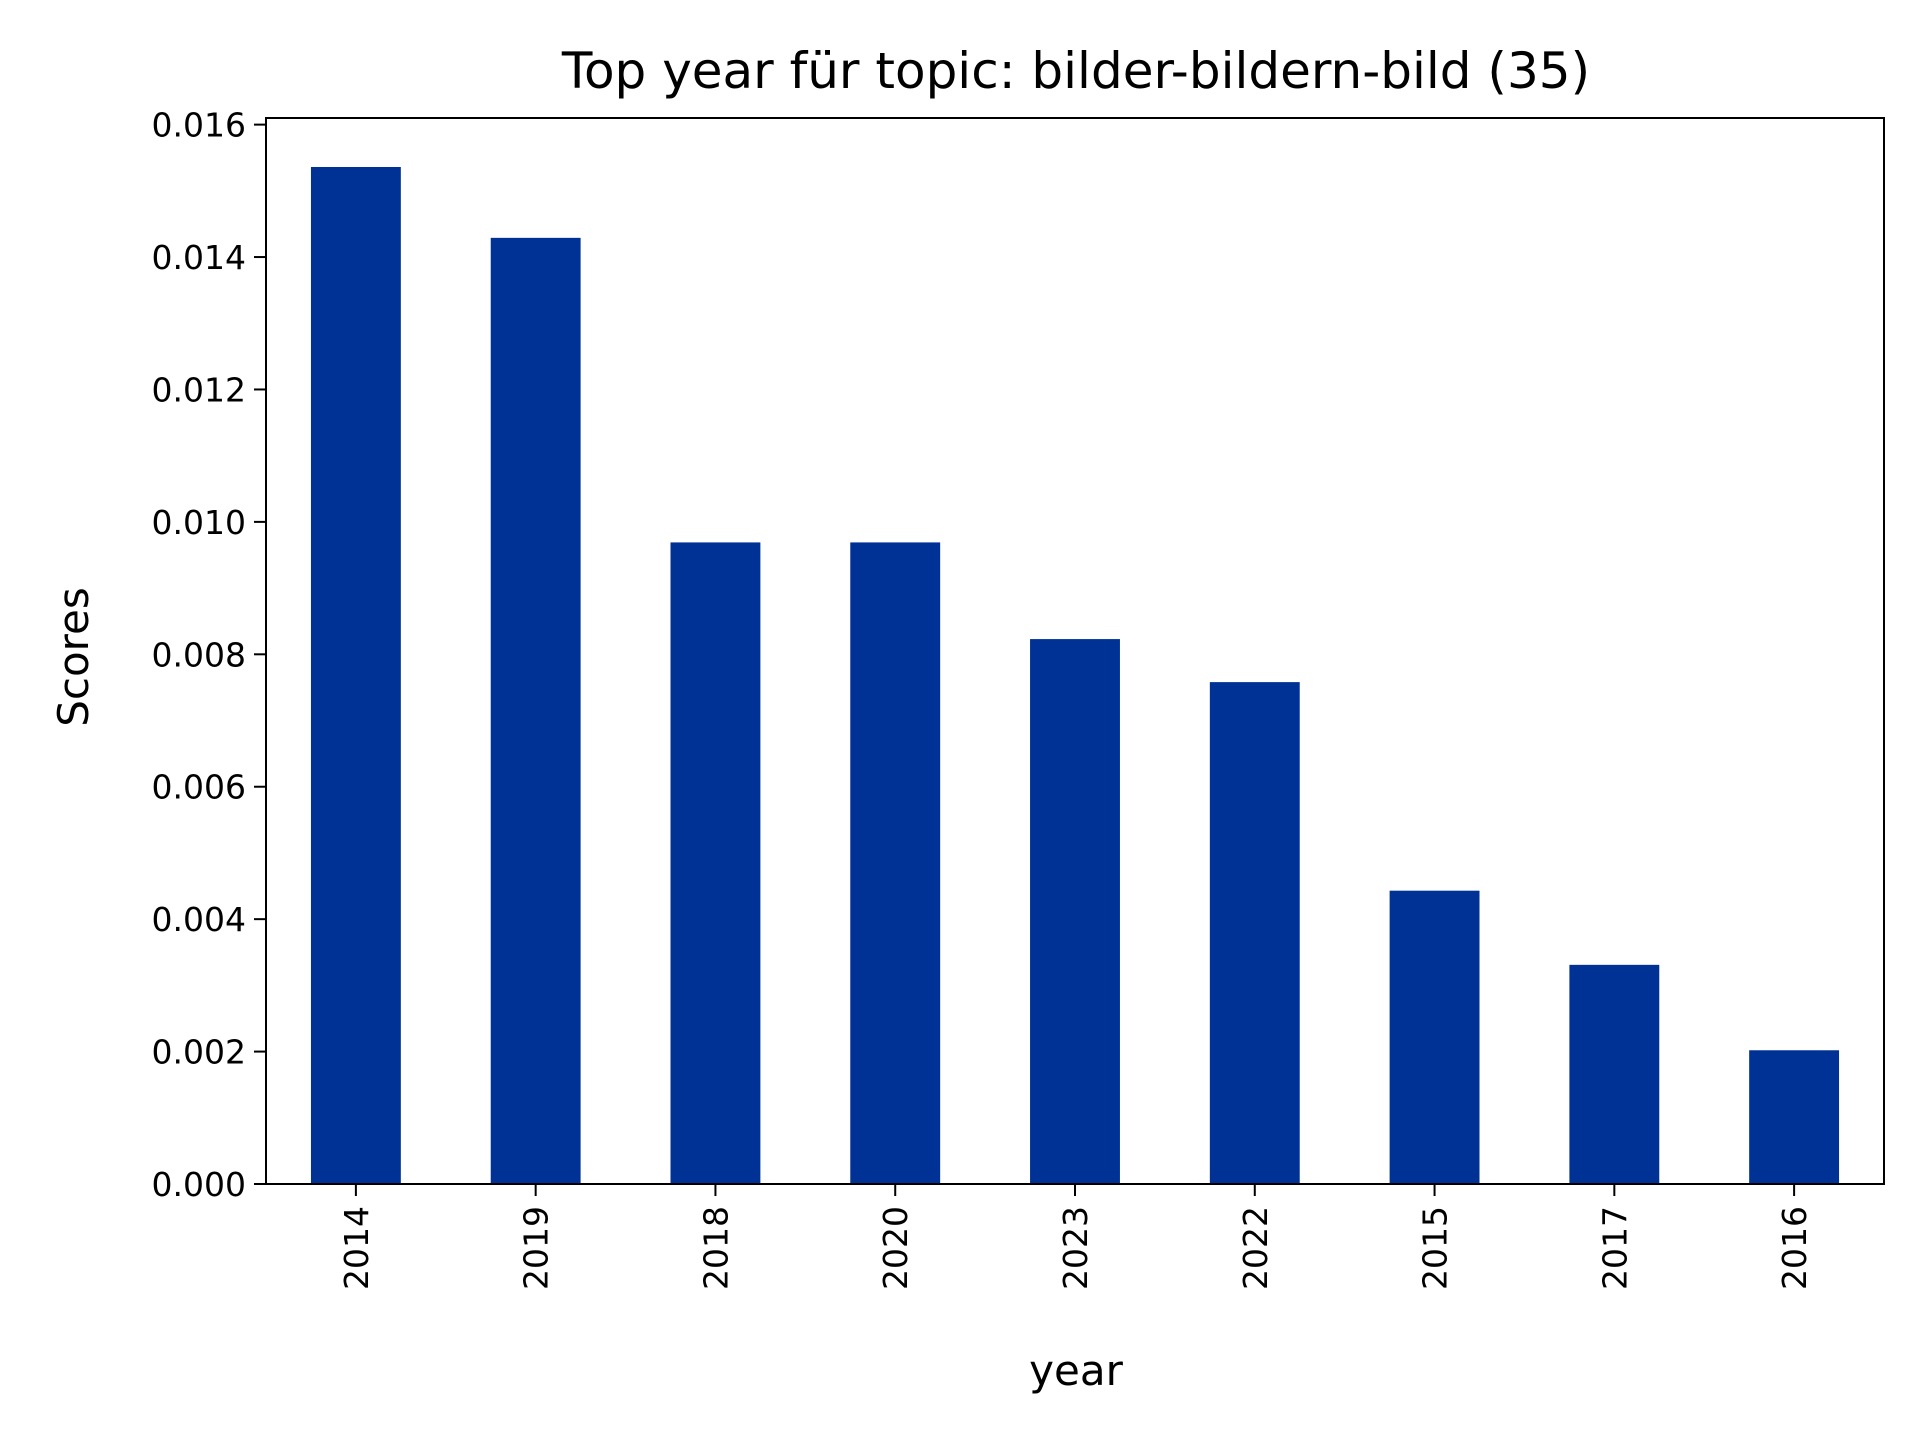 The height and width of the screenshot is (1444, 1920). What do you see at coordinates (199, 919) in the screenshot?
I see `y-tick-label: 0.004` at bounding box center [199, 919].